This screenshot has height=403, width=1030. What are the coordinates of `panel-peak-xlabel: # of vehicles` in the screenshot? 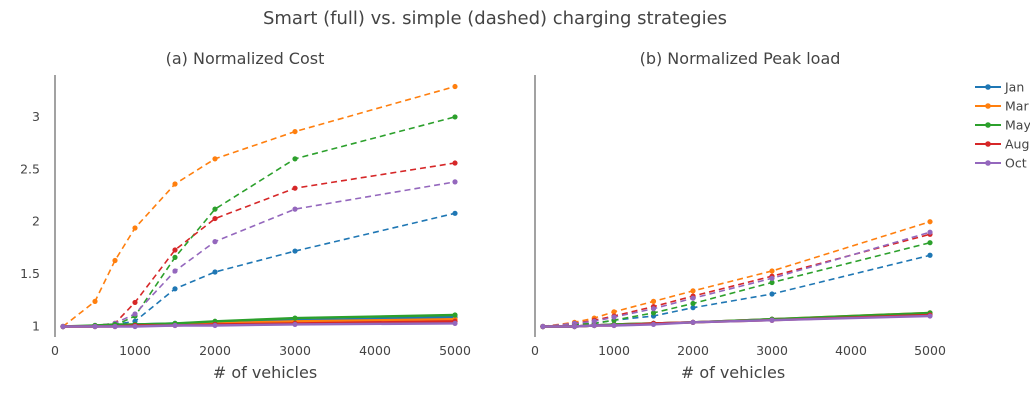 It's located at (733, 372).